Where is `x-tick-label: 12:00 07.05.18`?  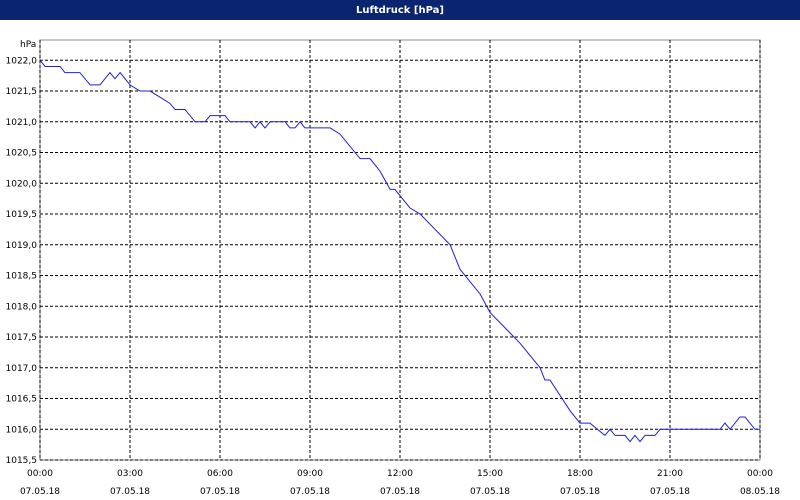
x-tick-label: 12:00 07.05.18 is located at coordinates (400, 483).